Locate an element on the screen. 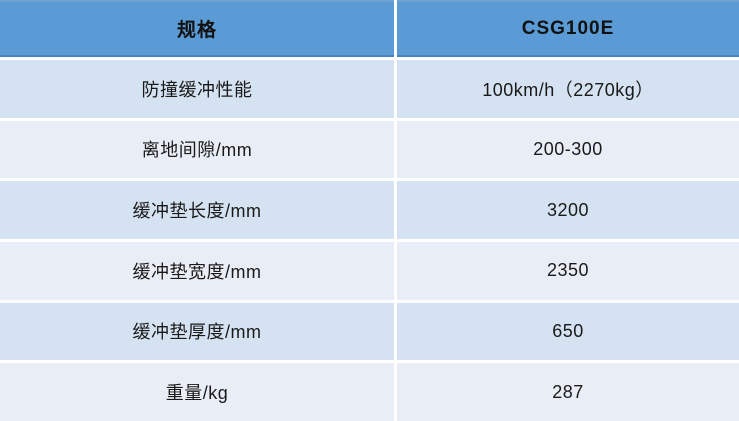  spec-label-cell: 重量/kg is located at coordinates (197, 392).